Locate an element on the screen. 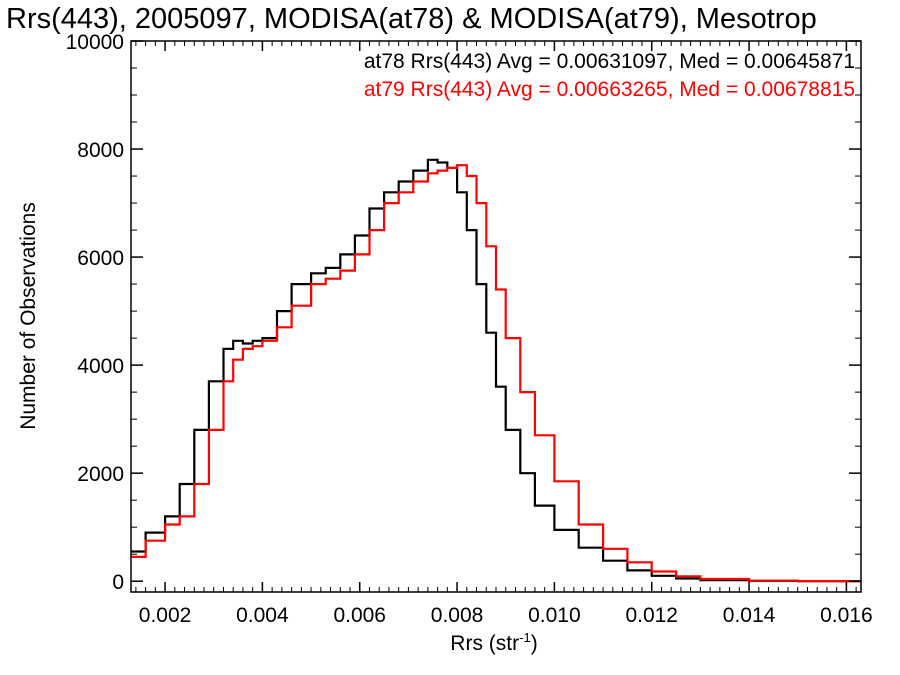 The height and width of the screenshot is (675, 900). x-tick-label: 0.012 is located at coordinates (651, 615).